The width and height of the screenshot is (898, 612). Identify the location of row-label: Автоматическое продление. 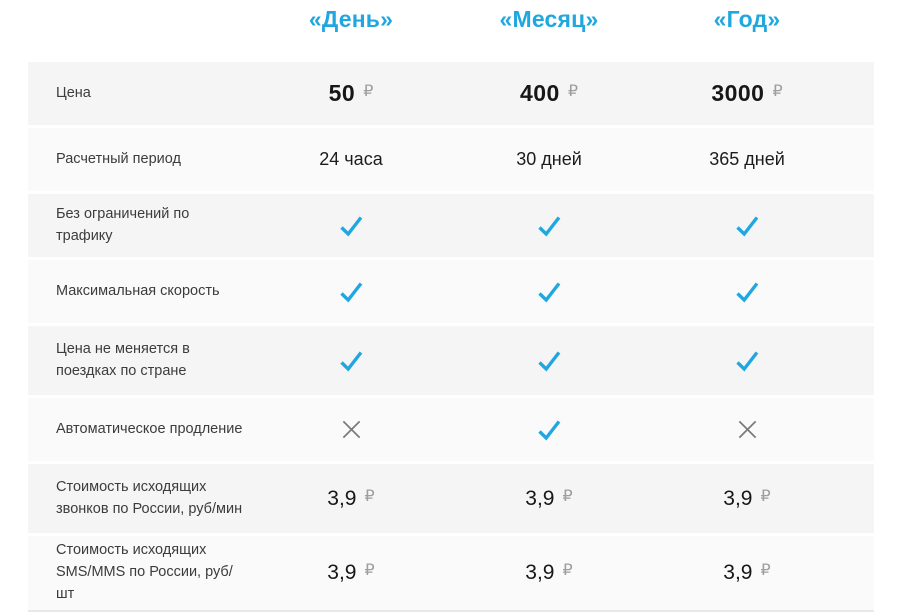
(149, 428).